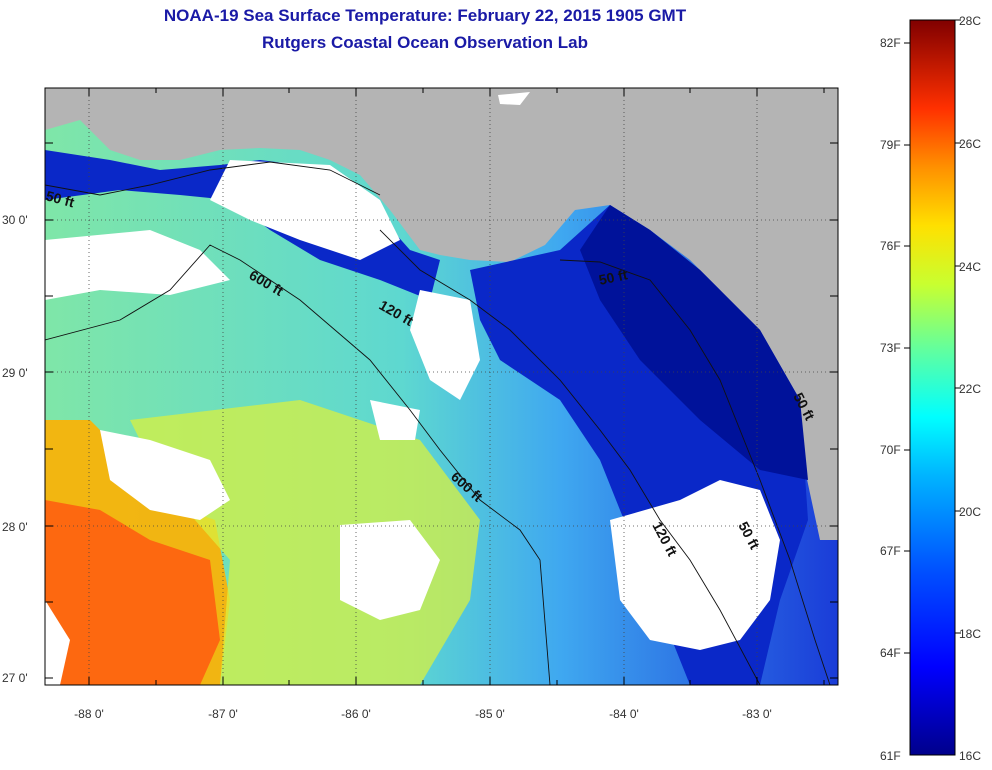  Describe the element at coordinates (970, 21) in the screenshot. I see `colorbar-c-28: 28C` at that location.